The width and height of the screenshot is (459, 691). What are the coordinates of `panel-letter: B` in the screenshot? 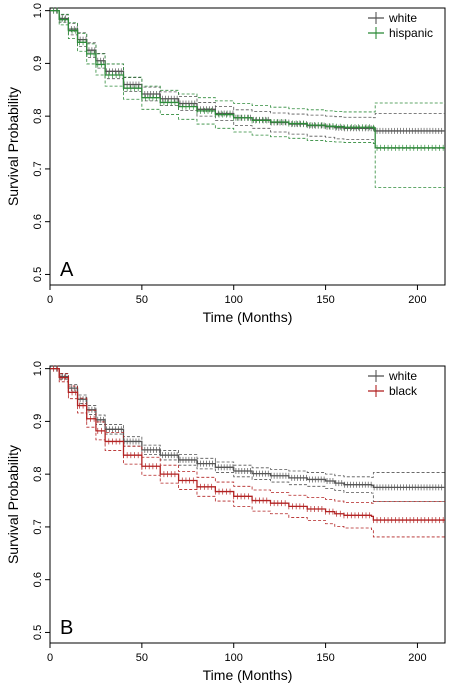 It's located at (66, 628).